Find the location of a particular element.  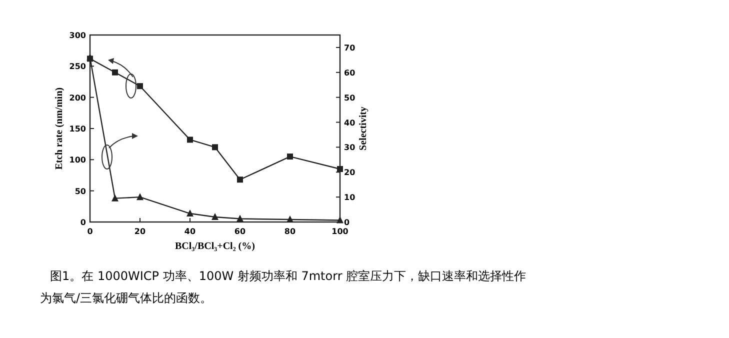

y-tick-label: 300 is located at coordinates (77, 35).